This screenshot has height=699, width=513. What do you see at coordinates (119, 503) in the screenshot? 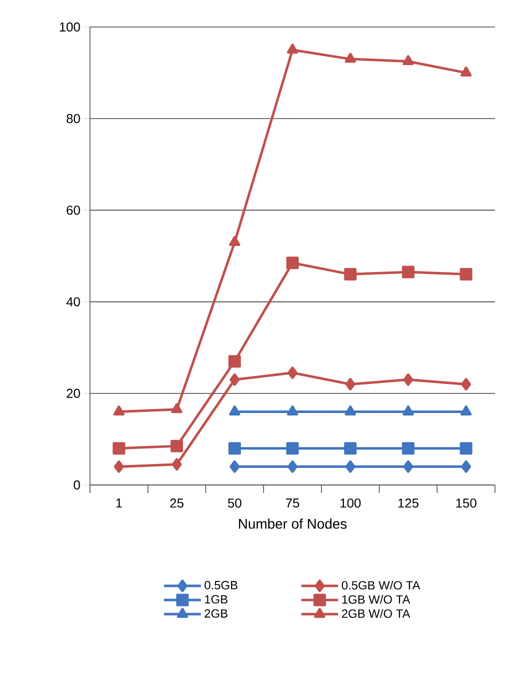
I see `x-tick-label: 1` at bounding box center [119, 503].